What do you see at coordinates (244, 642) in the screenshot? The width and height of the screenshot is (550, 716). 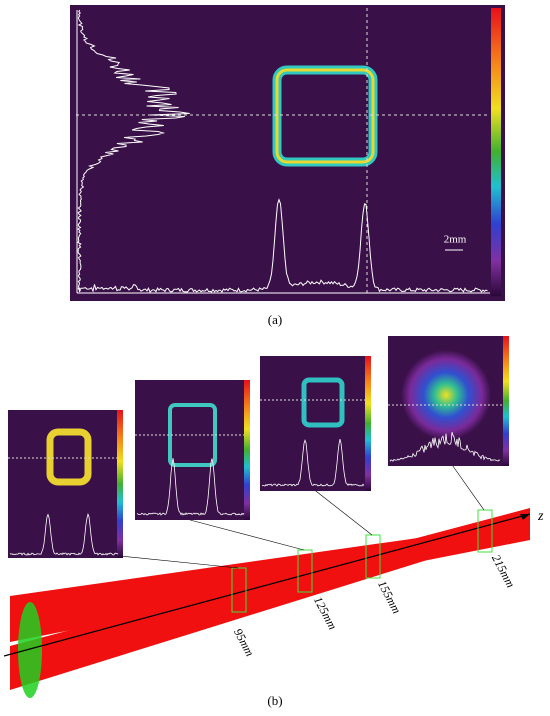 I see `plane-label: 95mm` at bounding box center [244, 642].